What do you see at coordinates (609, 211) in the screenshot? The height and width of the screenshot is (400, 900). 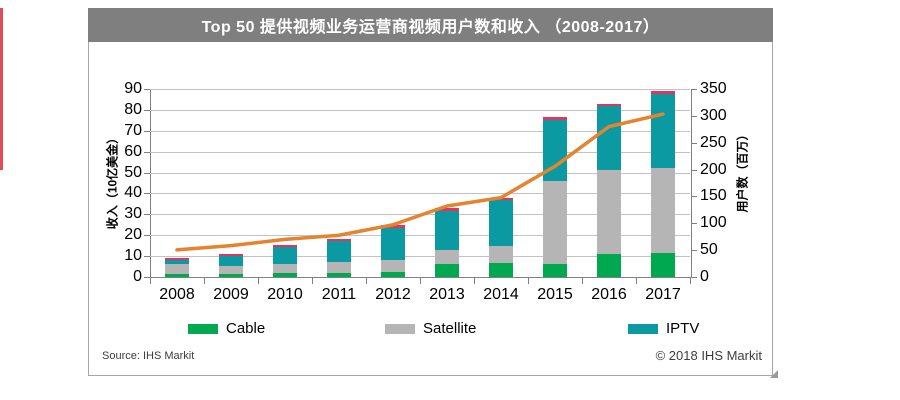 I see `bar-2016-satellite` at bounding box center [609, 211].